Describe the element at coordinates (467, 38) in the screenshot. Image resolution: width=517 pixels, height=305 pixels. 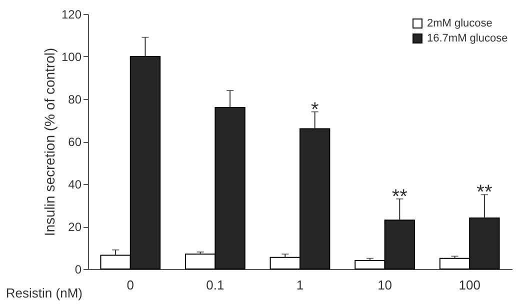
I see `legend-label: 16.7mM glucose` at that location.